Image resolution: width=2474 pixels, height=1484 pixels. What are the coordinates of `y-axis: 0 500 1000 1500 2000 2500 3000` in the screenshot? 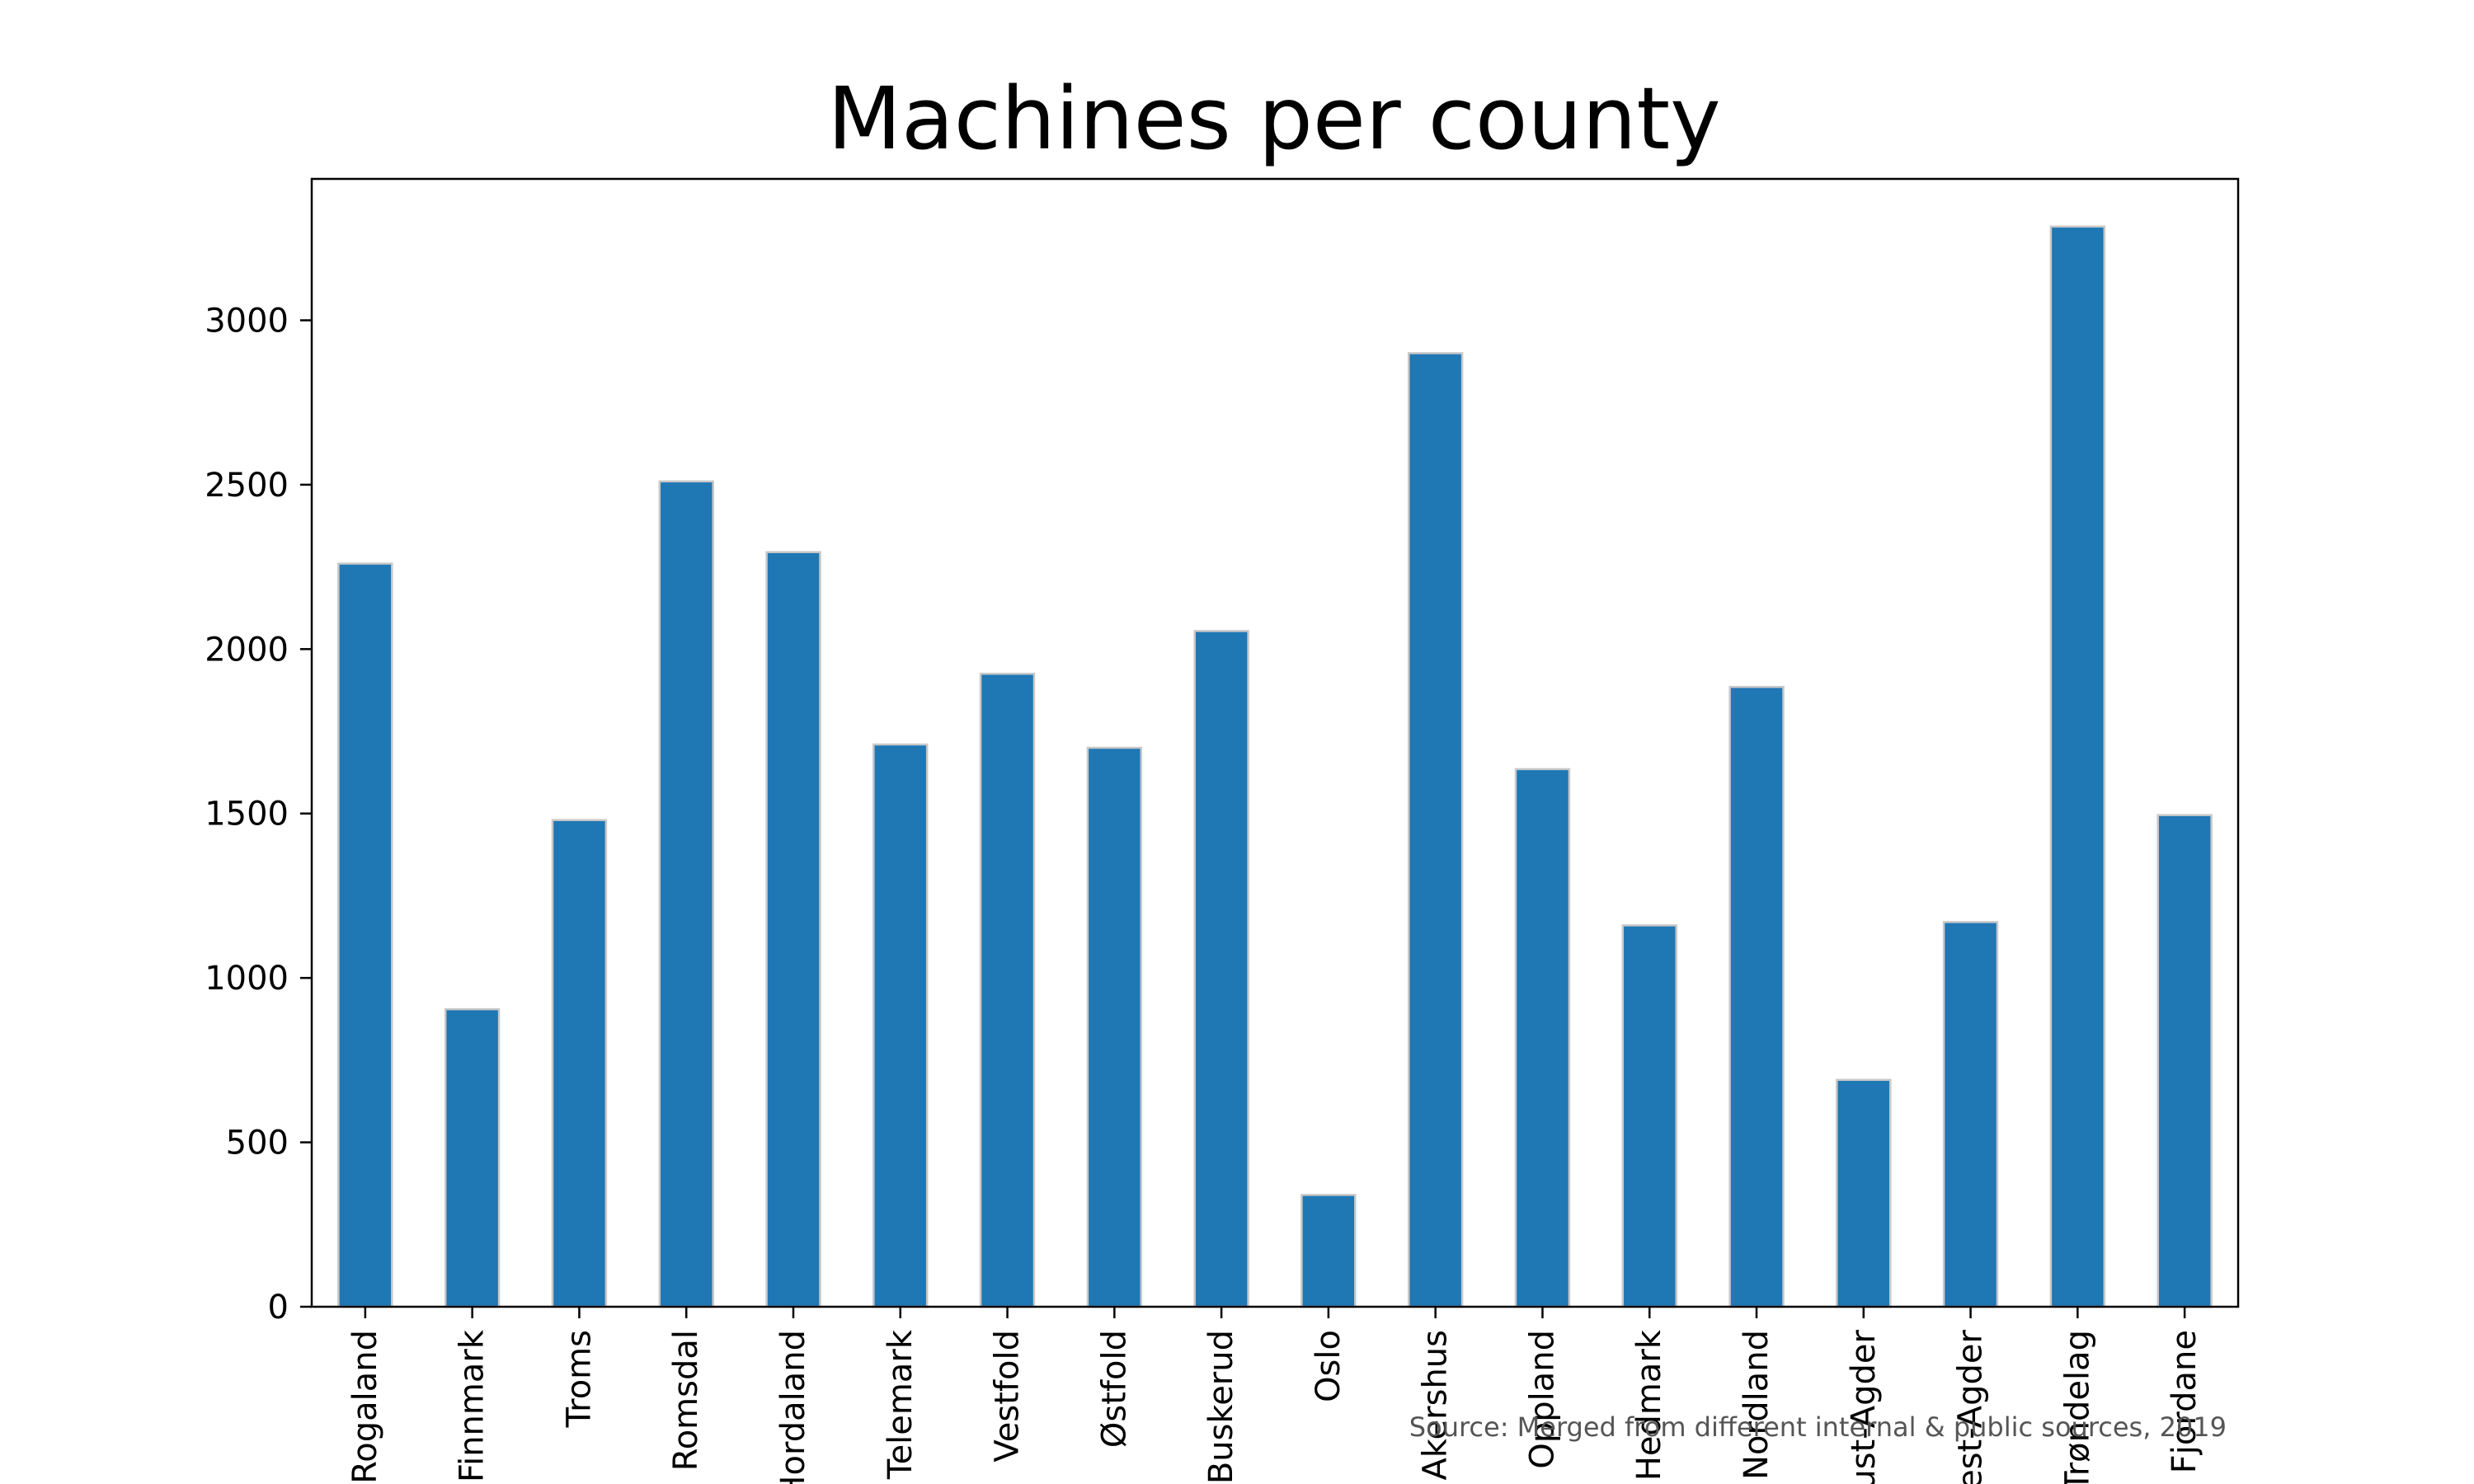 It's located at (258, 814).